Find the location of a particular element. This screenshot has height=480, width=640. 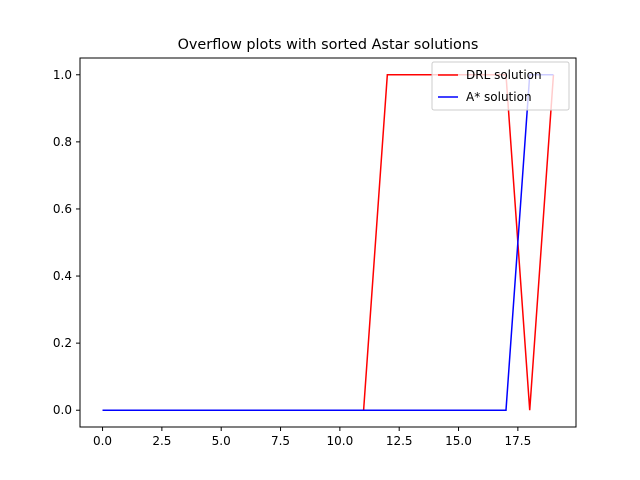

x-tick-label: 7.5 is located at coordinates (280, 441).